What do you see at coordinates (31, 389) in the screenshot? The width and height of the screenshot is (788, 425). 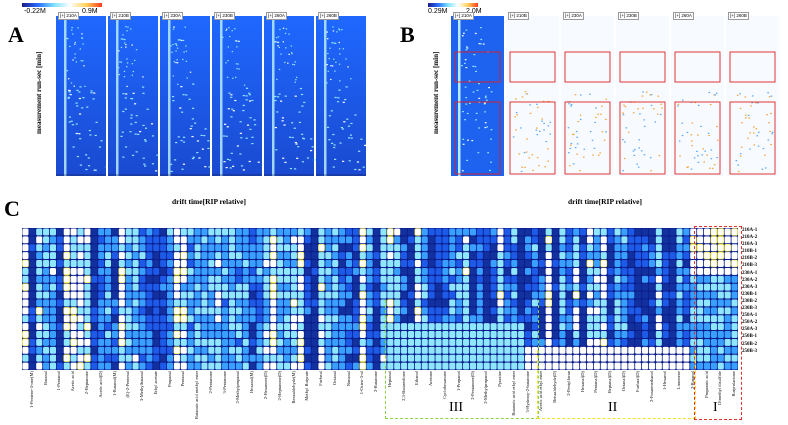 I see `compound-label: 1-Pentene-3-one(M)` at bounding box center [31, 389].